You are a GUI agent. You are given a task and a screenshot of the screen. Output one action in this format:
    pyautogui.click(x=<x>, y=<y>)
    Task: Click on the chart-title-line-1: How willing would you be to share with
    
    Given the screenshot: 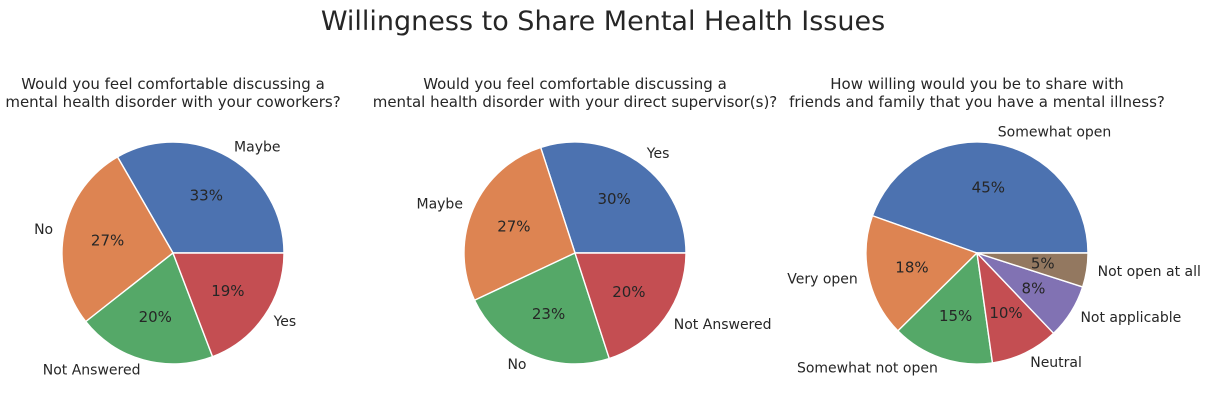 What is the action you would take?
    pyautogui.click(x=976, y=84)
    